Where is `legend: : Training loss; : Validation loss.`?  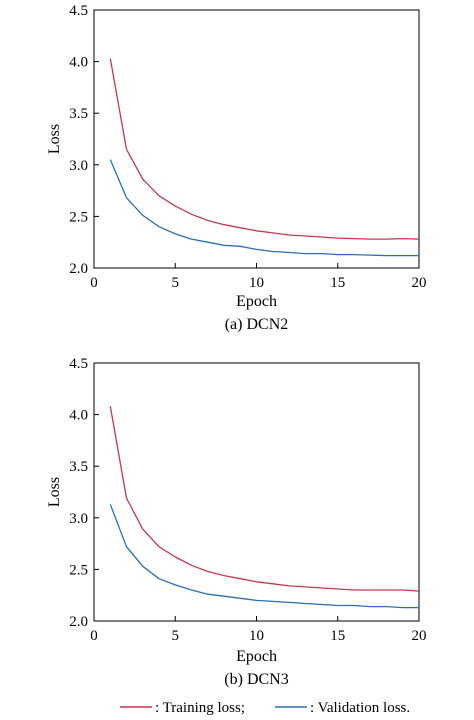 legend: : Training loss; : Validation loss. is located at coordinates (265, 708).